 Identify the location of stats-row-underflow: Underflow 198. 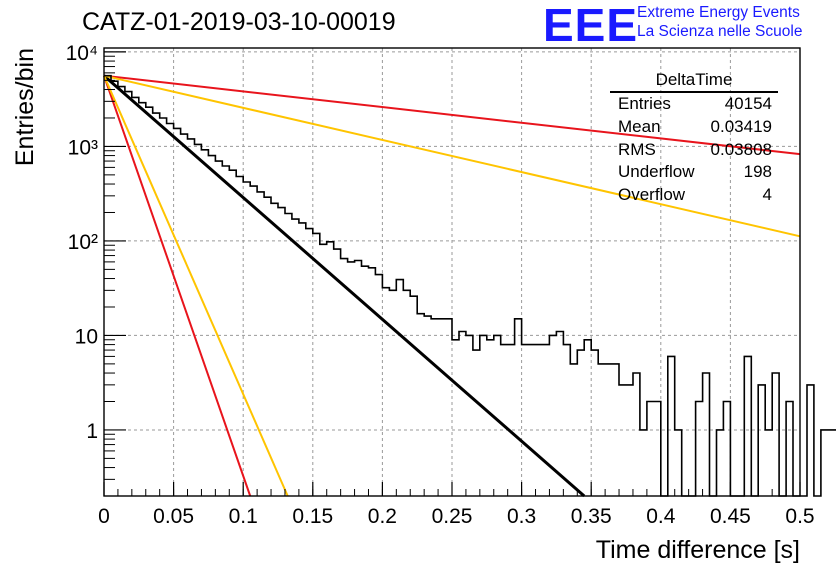
(694, 172).